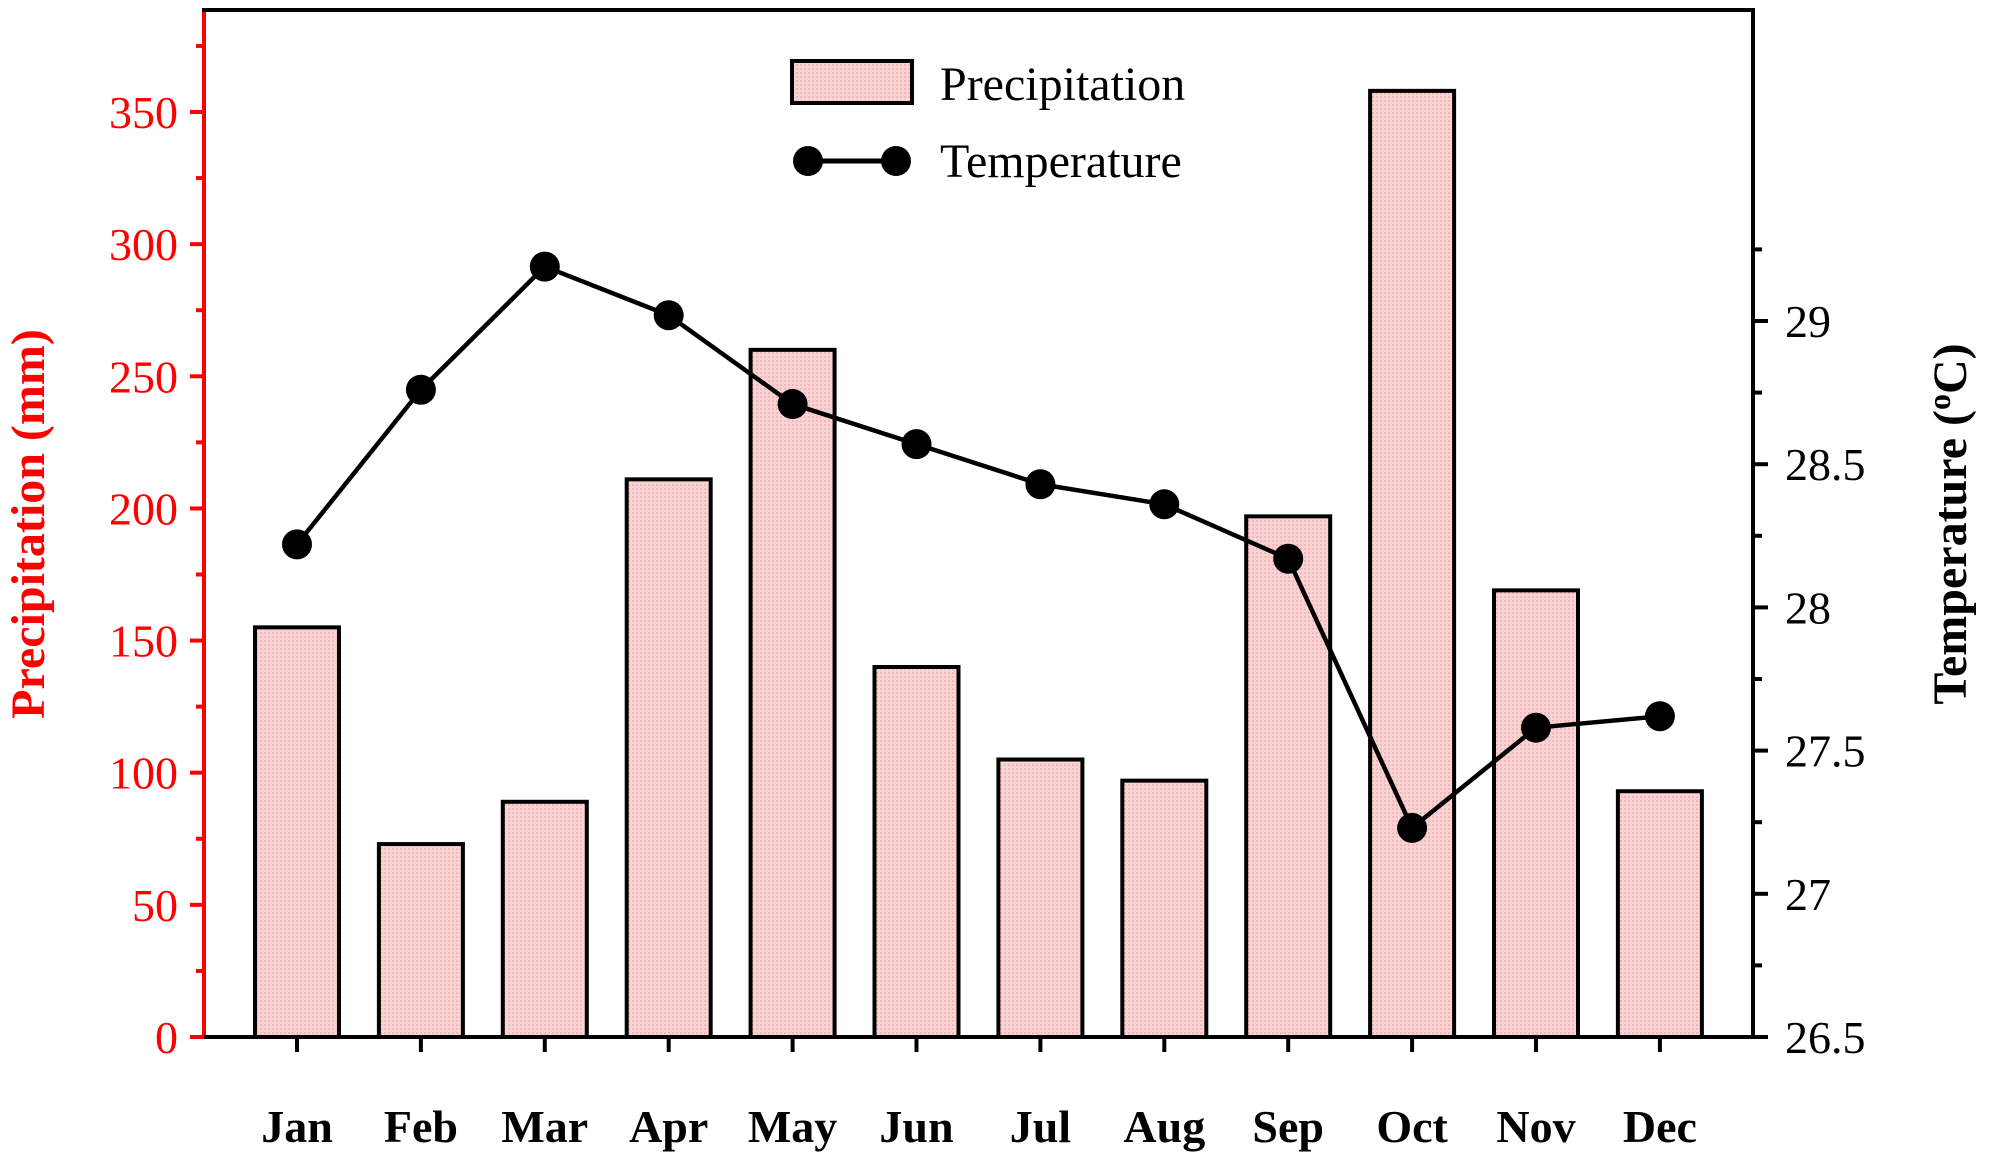 The height and width of the screenshot is (1160, 1995). What do you see at coordinates (143, 641) in the screenshot?
I see `left-tick-label-150: 150` at bounding box center [143, 641].